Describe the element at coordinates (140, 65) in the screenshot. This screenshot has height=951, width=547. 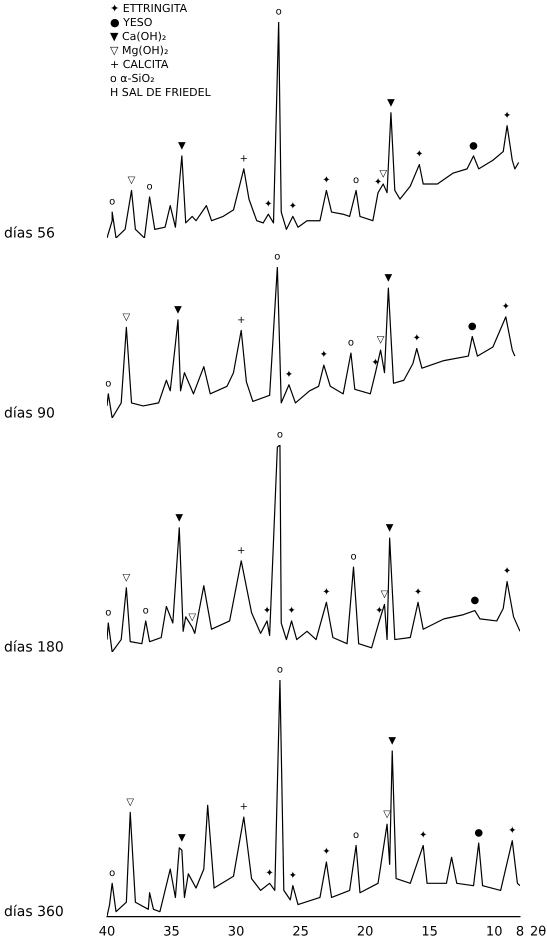
I see `annotation: + CALCITA` at that location.